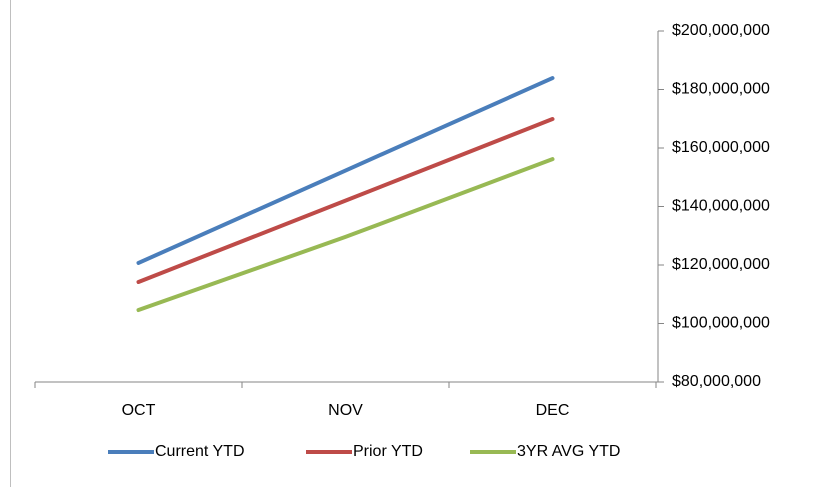 The height and width of the screenshot is (487, 828). I want to click on legend-label: Prior YTD, so click(388, 451).